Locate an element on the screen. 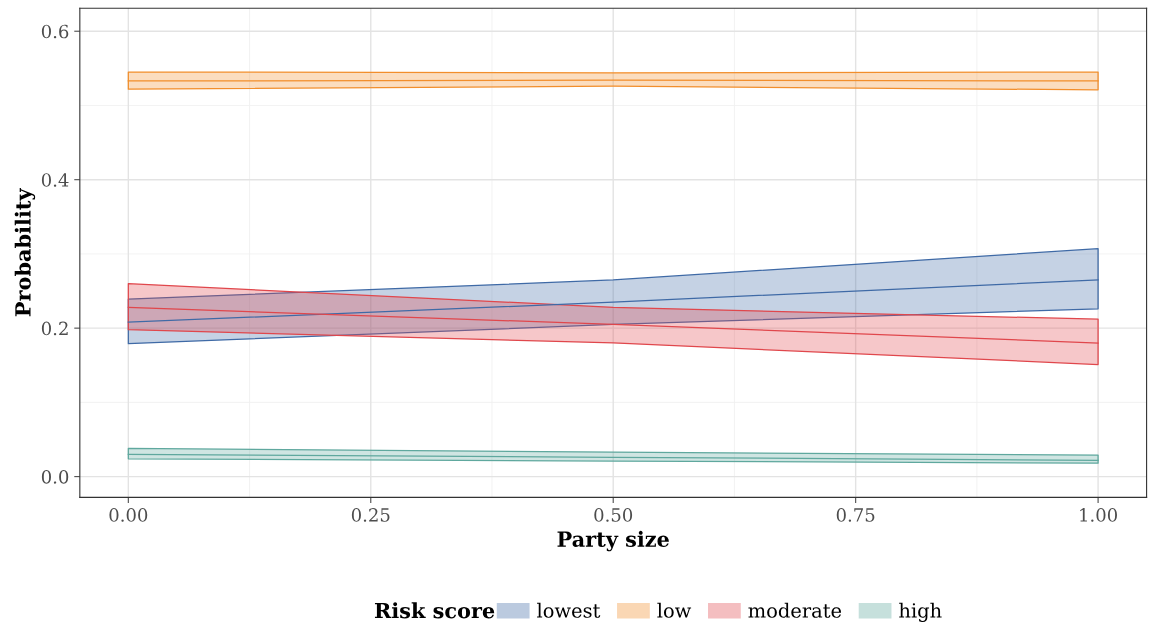 The width and height of the screenshot is (1157, 632). x-axis-title: Party size is located at coordinates (613, 541).